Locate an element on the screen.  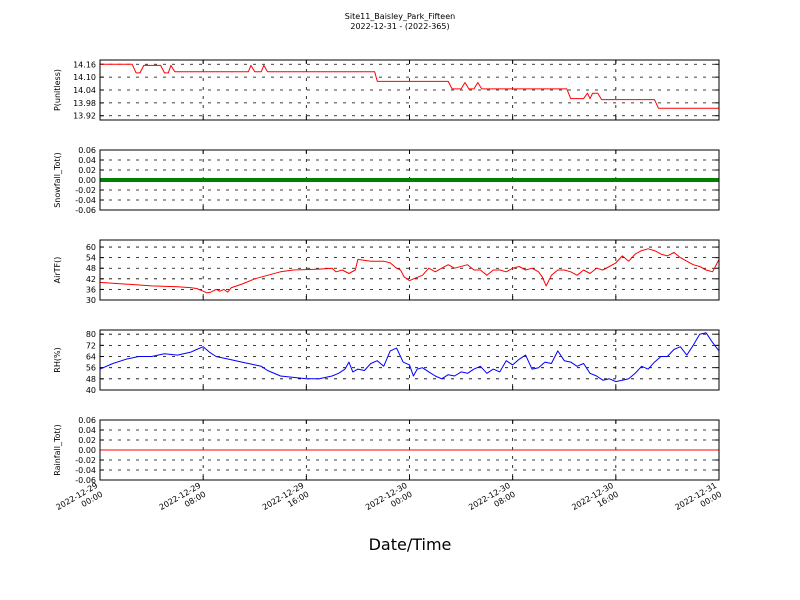
y-tick-label: 56 is located at coordinates (91, 368).